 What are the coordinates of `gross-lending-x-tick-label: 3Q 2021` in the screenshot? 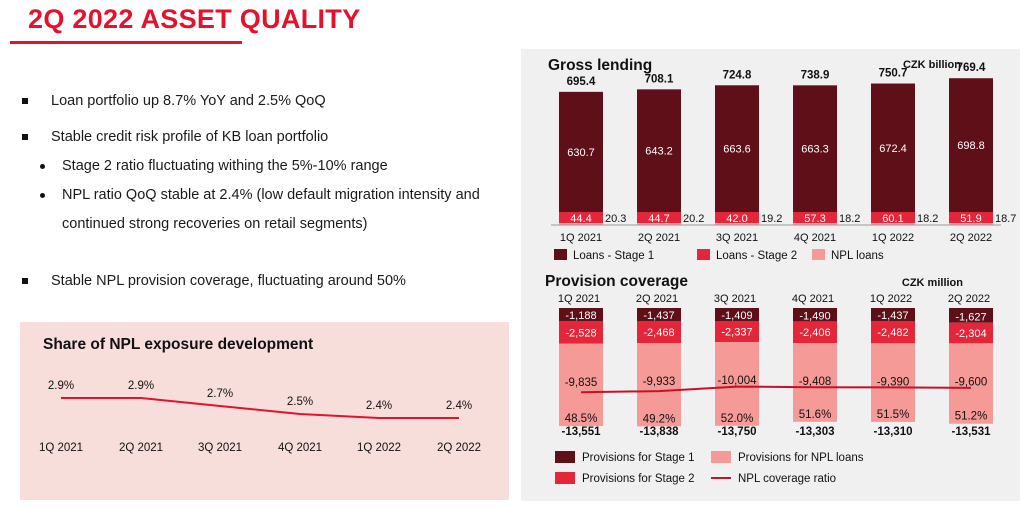 It's located at (737, 238).